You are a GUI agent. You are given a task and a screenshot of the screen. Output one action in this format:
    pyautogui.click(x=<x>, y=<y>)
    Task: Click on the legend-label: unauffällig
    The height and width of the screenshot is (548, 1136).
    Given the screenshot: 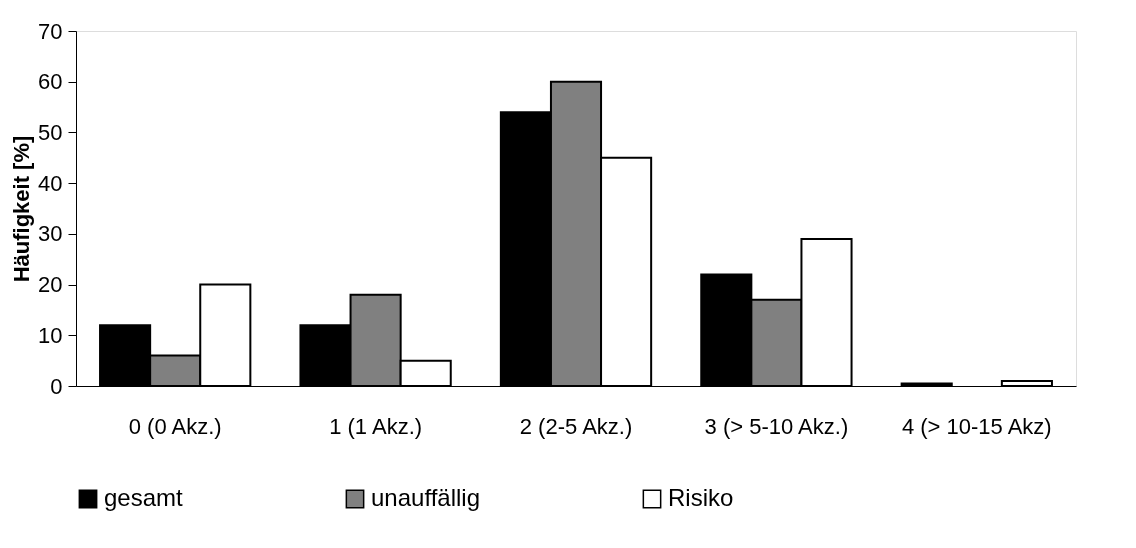 What is the action you would take?
    pyautogui.click(x=425, y=497)
    